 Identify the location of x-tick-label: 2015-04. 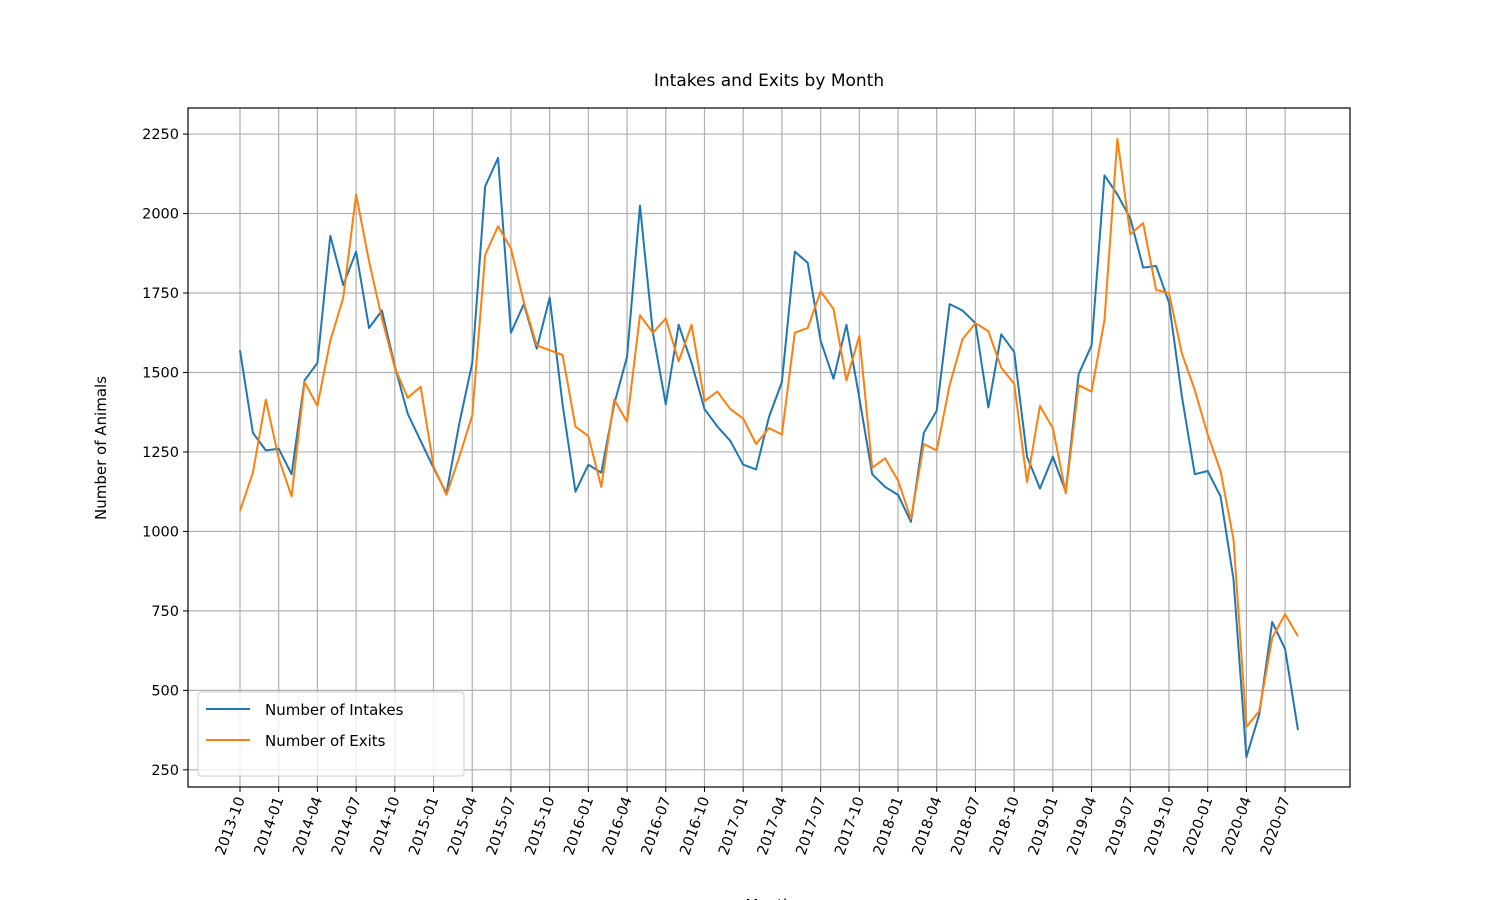
(463, 826).